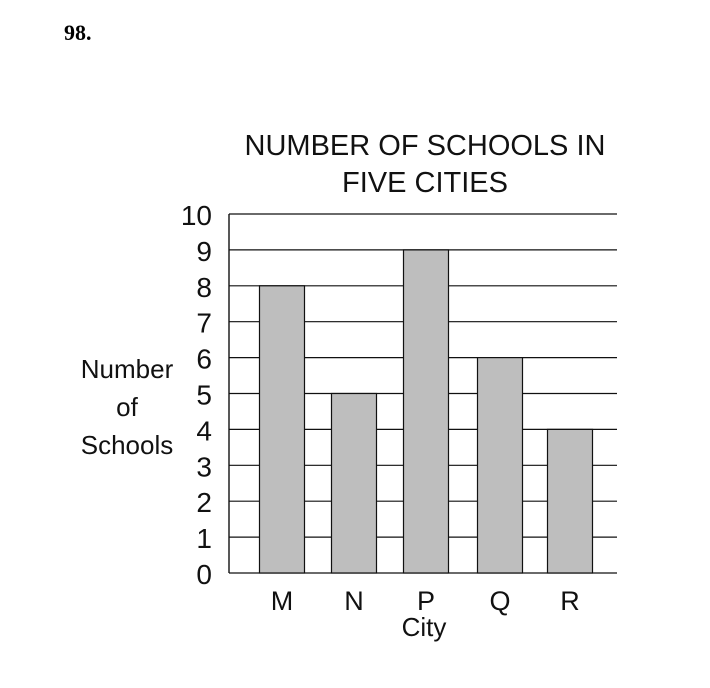  What do you see at coordinates (204, 502) in the screenshot?
I see `y-tick-label: 2` at bounding box center [204, 502].